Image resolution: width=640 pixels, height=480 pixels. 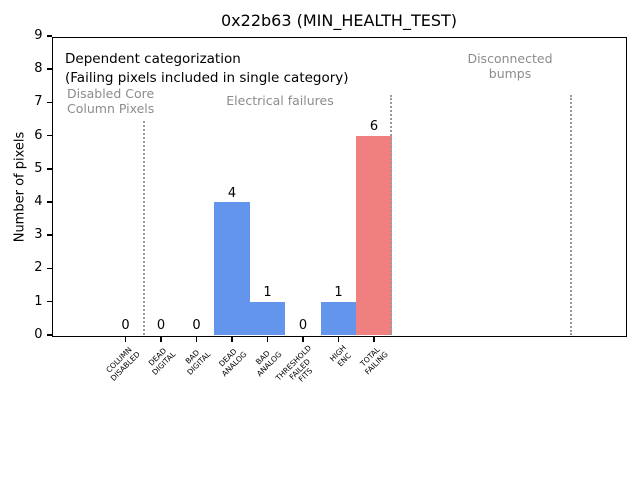 What do you see at coordinates (122, 363) in the screenshot?
I see `x-tick-label: COLUMN DISABLED` at bounding box center [122, 363].